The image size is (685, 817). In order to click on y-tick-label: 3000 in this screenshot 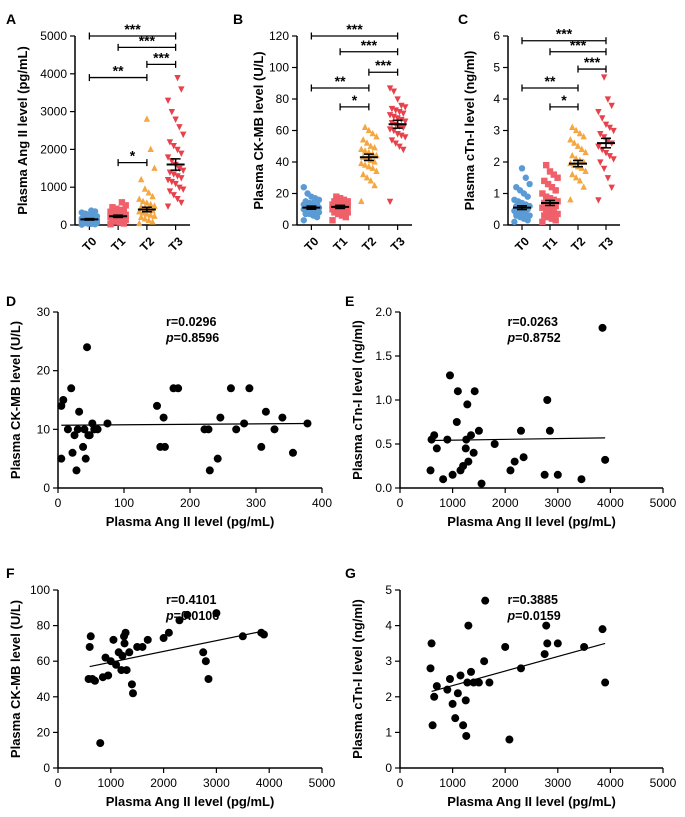, I will do `click(53, 112)`.